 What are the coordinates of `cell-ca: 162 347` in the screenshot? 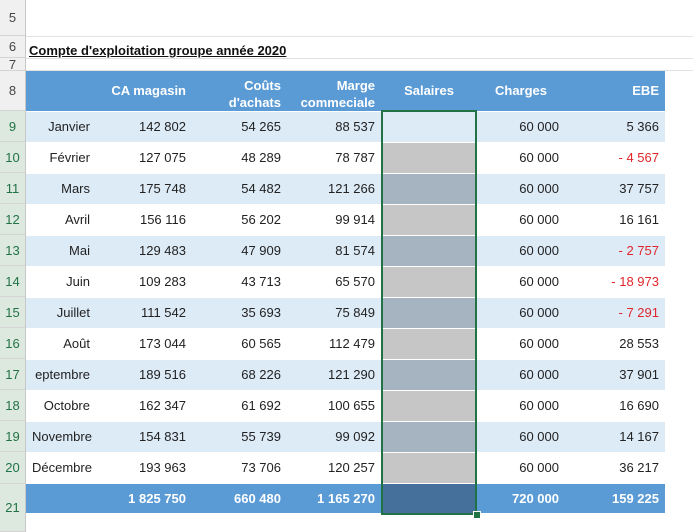 It's located at (144, 406).